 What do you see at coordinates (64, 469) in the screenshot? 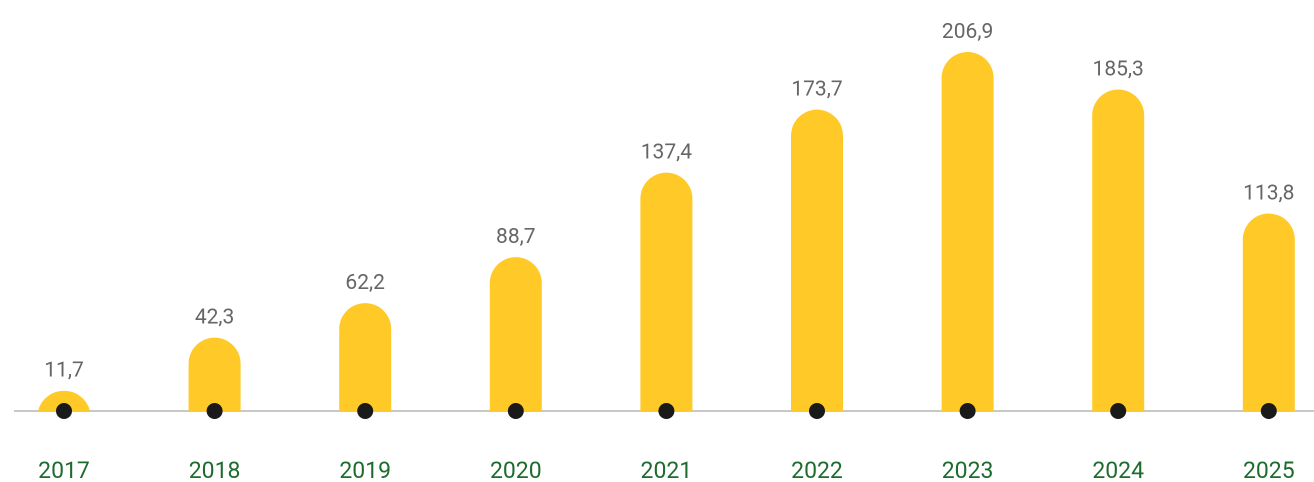
I see `x-tick-label: 2017` at bounding box center [64, 469].